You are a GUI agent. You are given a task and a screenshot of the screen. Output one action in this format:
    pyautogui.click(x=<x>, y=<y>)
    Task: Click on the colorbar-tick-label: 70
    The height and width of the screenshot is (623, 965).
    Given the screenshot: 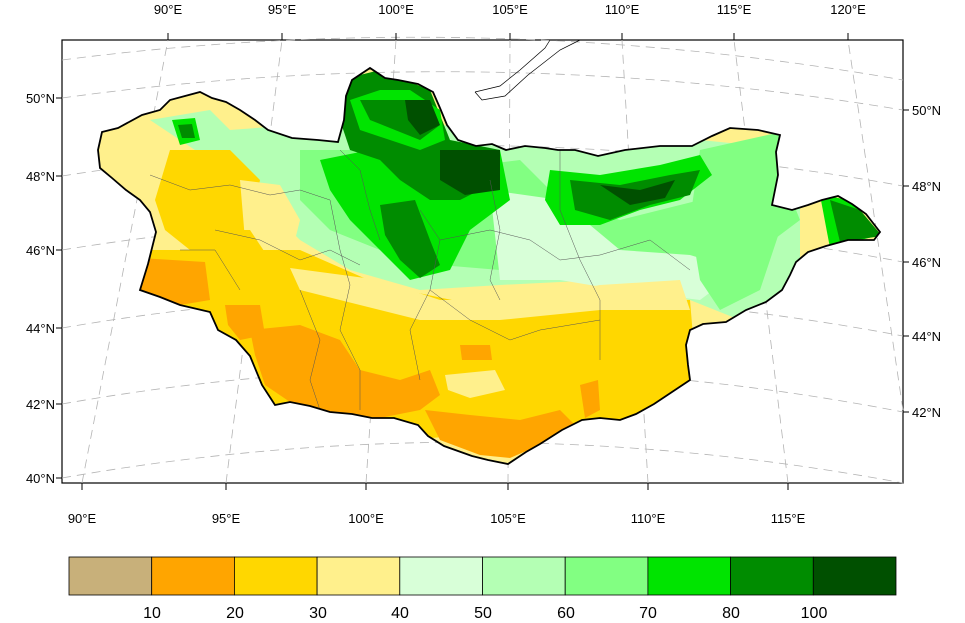 What is the action you would take?
    pyautogui.click(x=648, y=613)
    